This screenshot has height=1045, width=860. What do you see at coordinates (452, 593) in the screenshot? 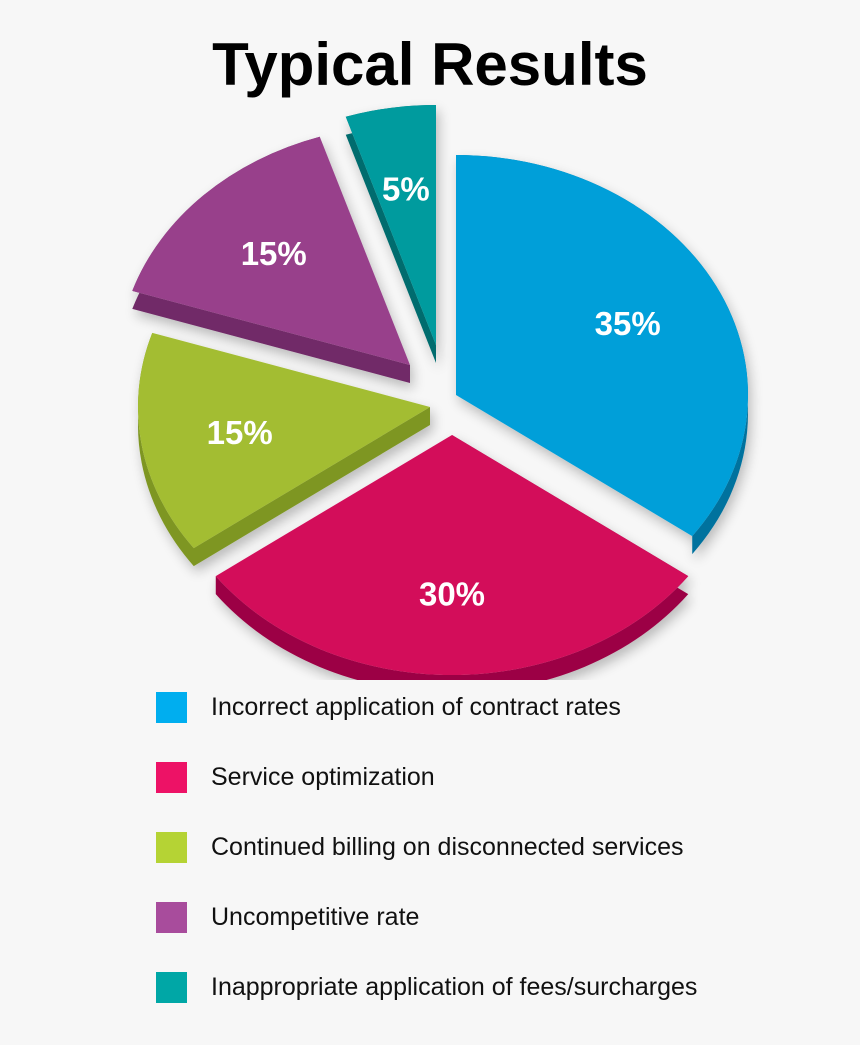
I see `slice-percent-label: 30%` at bounding box center [452, 593].